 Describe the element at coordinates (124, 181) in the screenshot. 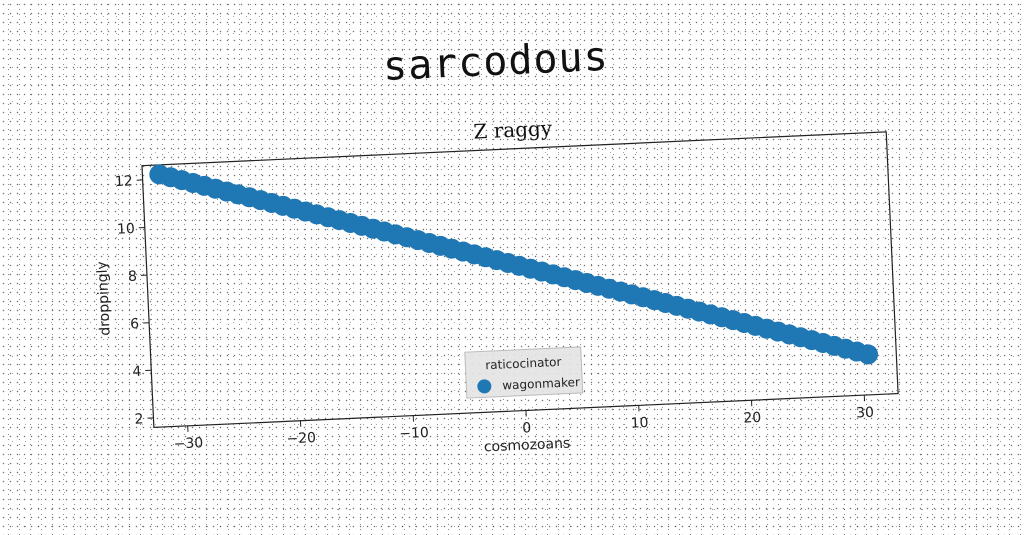

I see `y-tick-label: 12` at that location.